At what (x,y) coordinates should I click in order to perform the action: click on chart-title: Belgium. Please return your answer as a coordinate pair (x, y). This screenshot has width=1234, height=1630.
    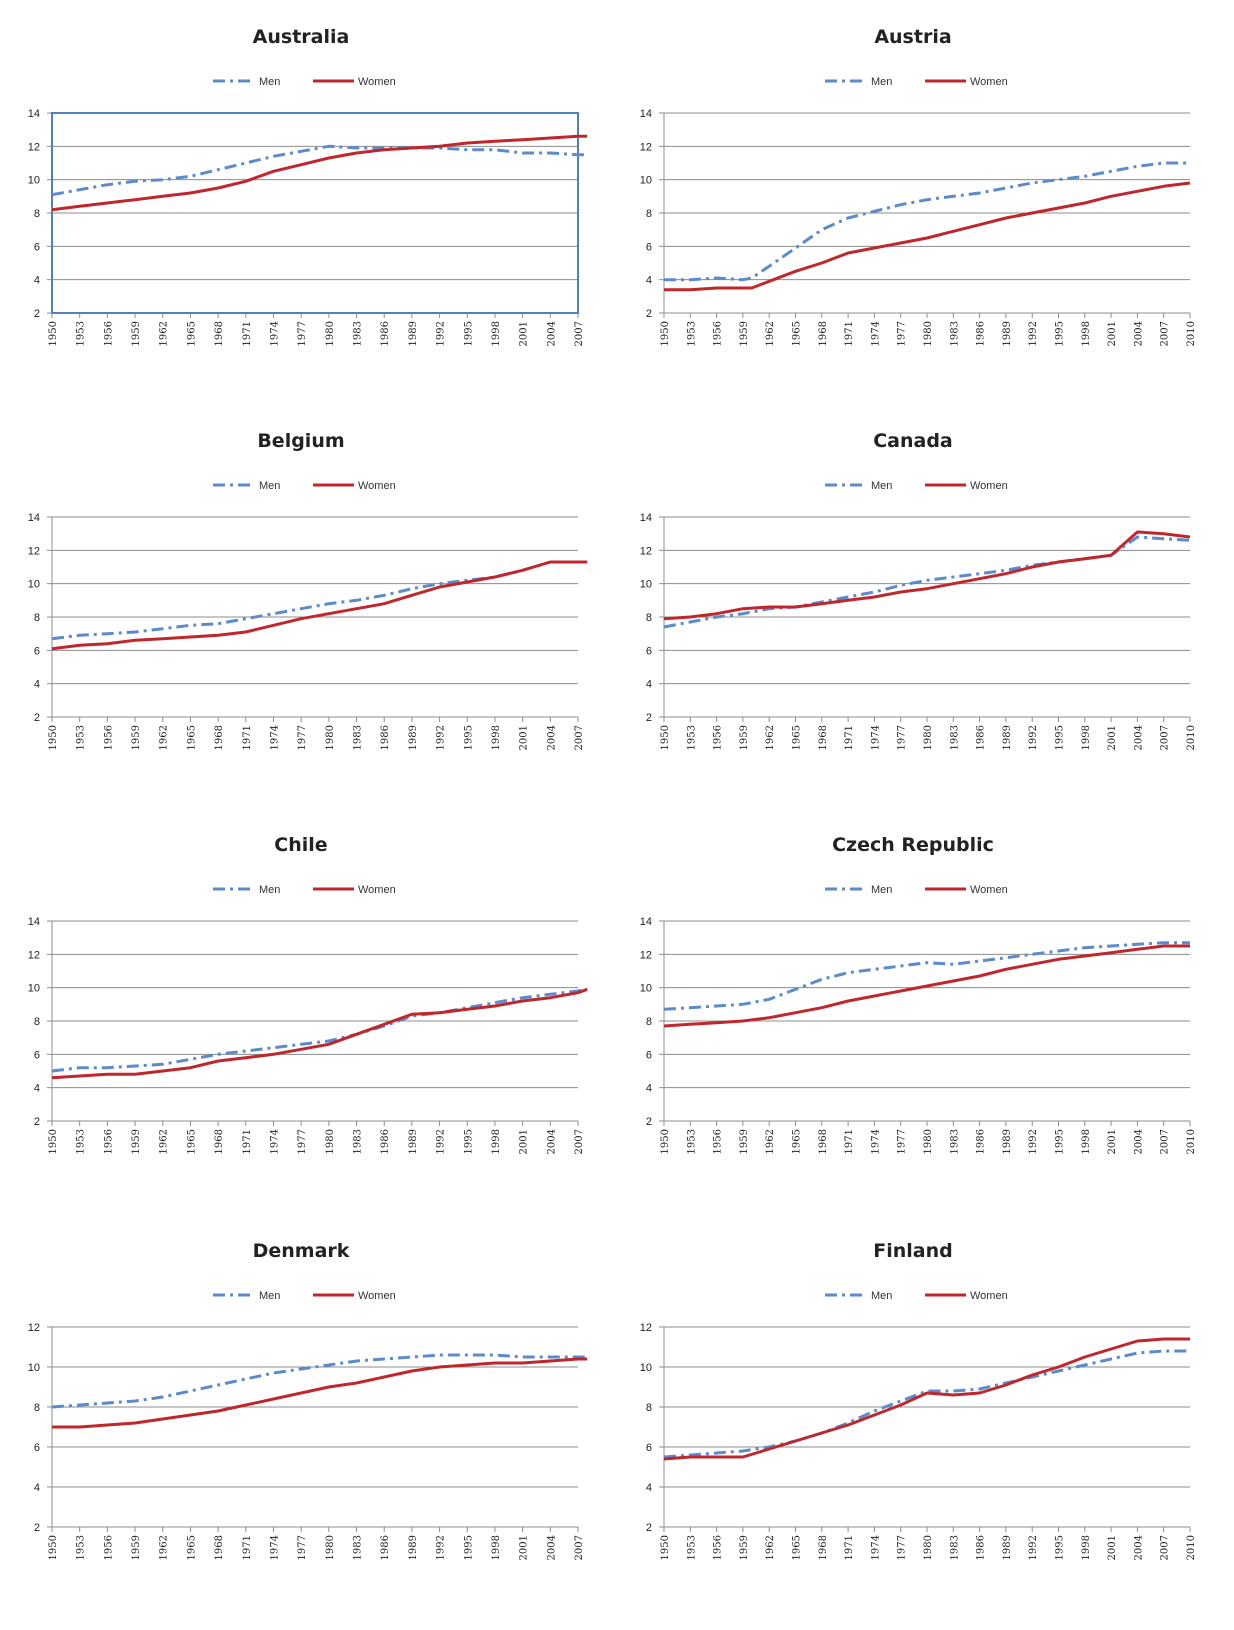
    Looking at the image, I should click on (300, 441).